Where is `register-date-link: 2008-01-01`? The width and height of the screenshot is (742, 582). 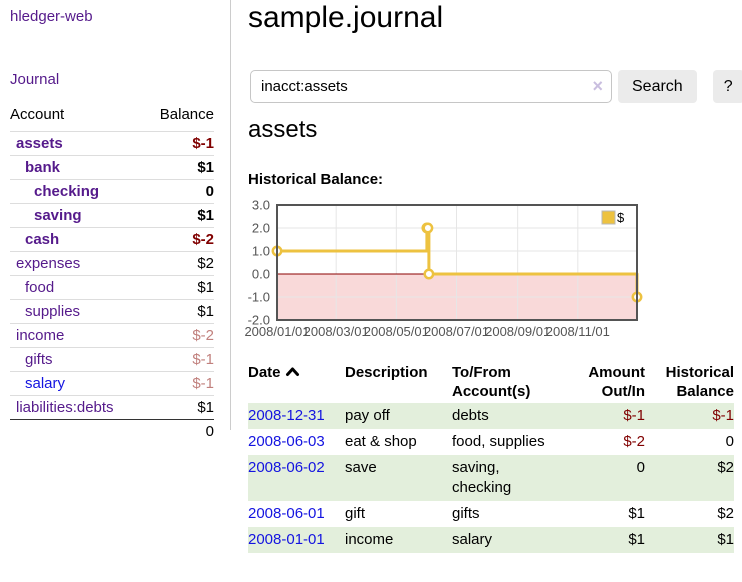
register-date-link: 2008-01-01 is located at coordinates (286, 539).